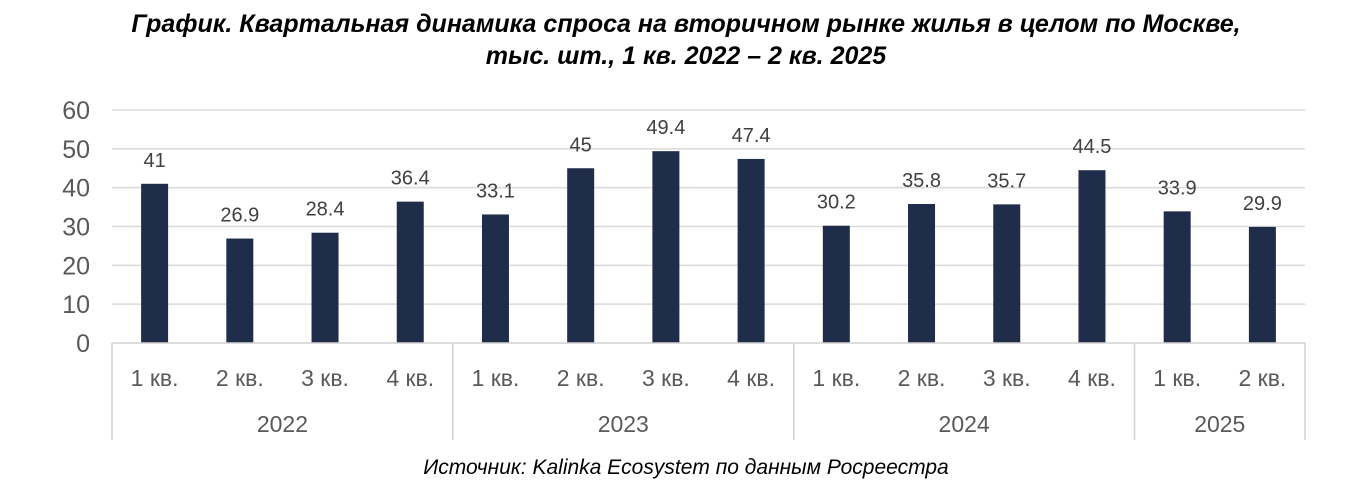 The width and height of the screenshot is (1372, 492). What do you see at coordinates (76, 189) in the screenshot?
I see `y-tick-label: 40` at bounding box center [76, 189].